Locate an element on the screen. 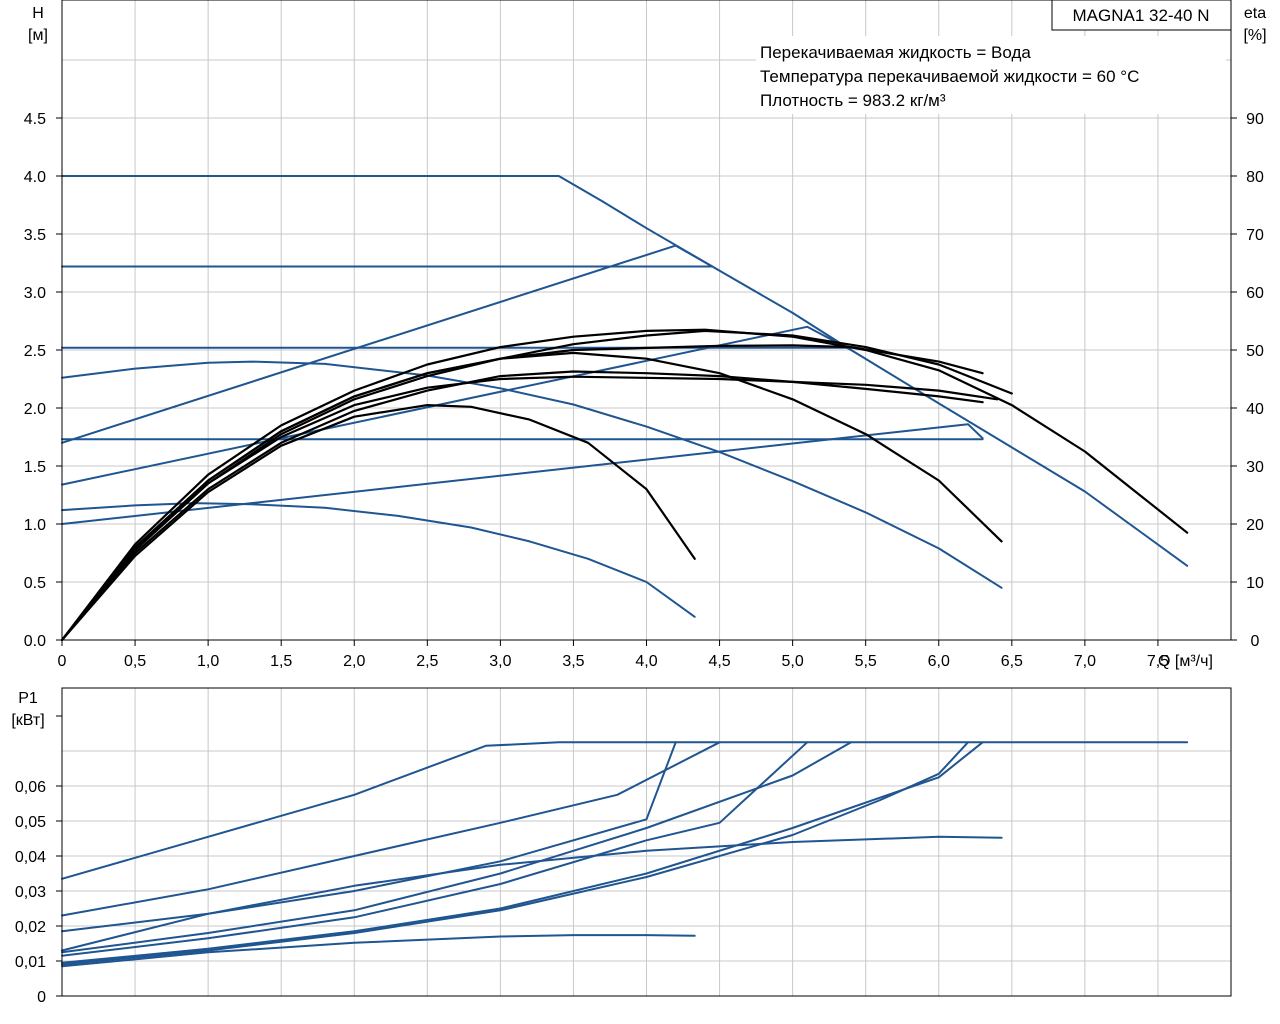 The height and width of the screenshot is (1024, 1280). x-tick-label: 2,0 is located at coordinates (354, 661).